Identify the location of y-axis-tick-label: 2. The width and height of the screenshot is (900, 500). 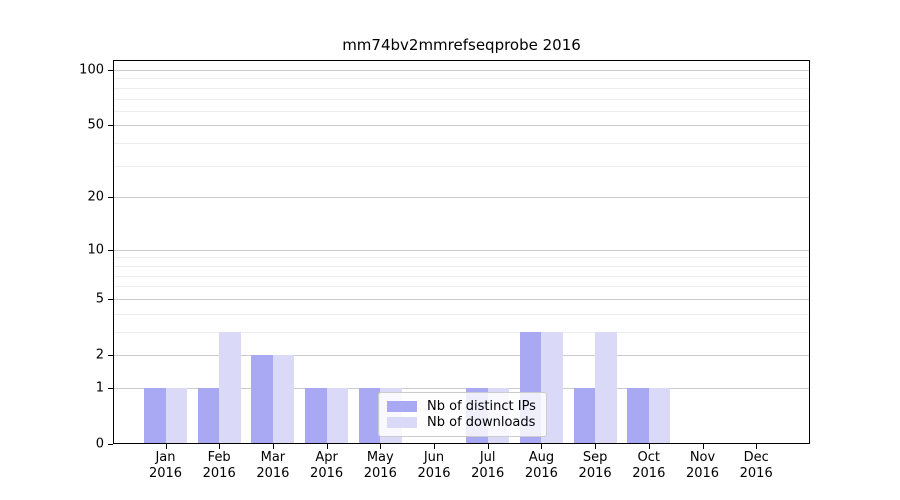
(99, 355).